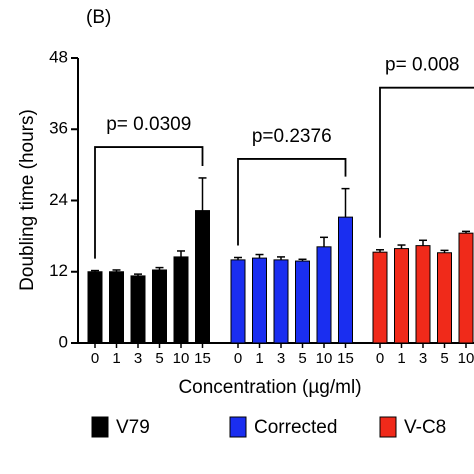 Image resolution: width=474 pixels, height=474 pixels. I want to click on legend-label: V-C8, so click(425, 427).